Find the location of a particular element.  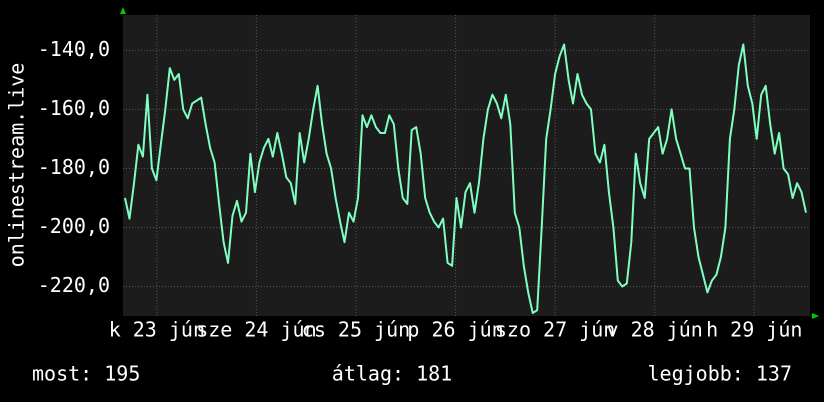

stat-now: most: 195 is located at coordinates (86, 374).